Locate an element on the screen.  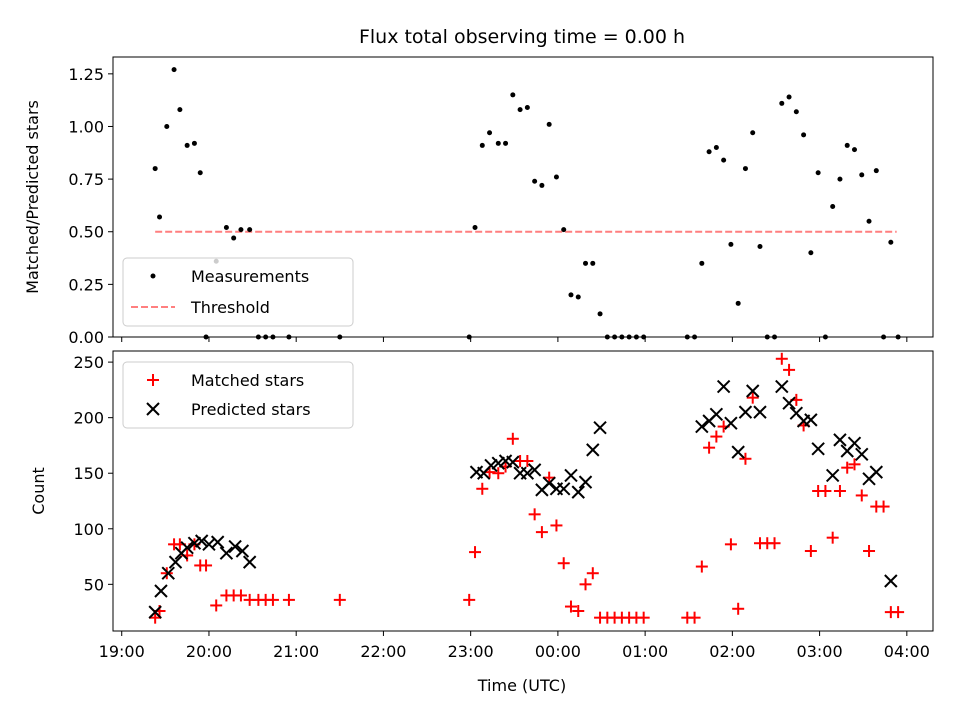
count-x-tick-label: 01:00 is located at coordinates (645, 651).